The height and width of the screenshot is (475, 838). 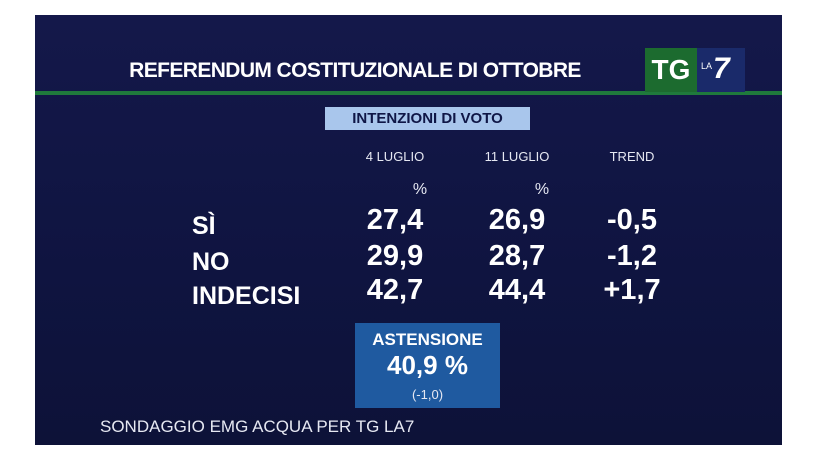 I want to click on abstention-label: ASTENSIONE, so click(x=427, y=339).